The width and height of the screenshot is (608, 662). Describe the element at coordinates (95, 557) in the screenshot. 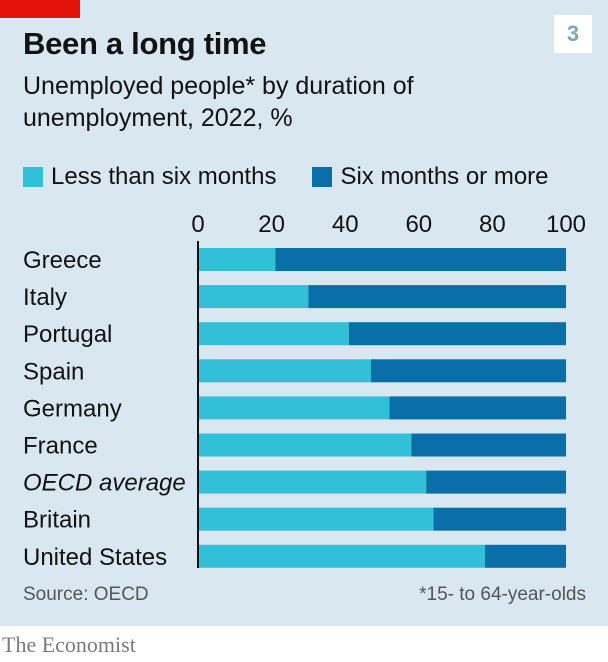

I see `category-label: United States` at that location.